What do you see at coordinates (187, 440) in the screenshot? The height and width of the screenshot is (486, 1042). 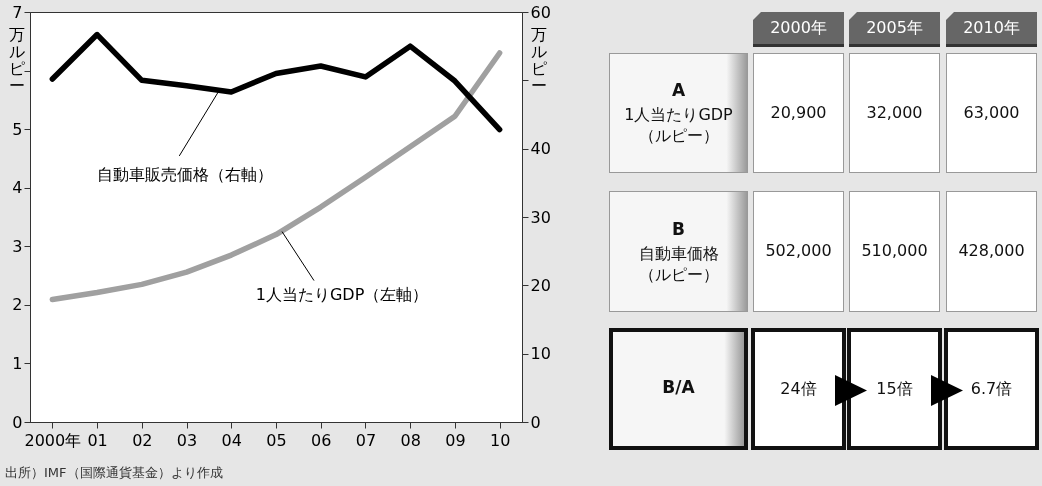 I see `x-tick-label: 03` at bounding box center [187, 440].